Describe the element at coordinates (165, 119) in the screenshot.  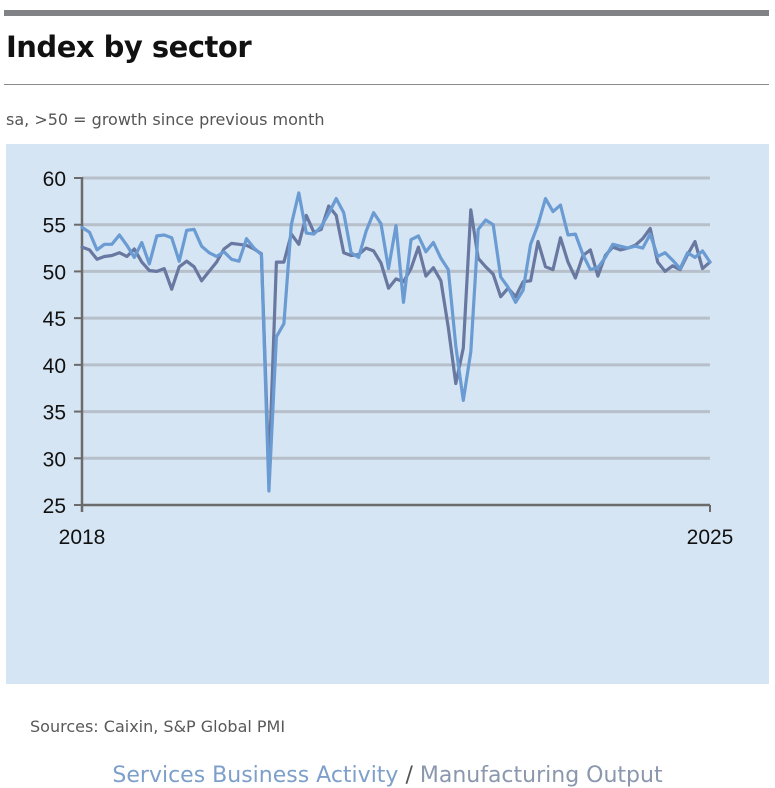
I see `chart-subtitle: sa, >50 = growth since previous month` at that location.